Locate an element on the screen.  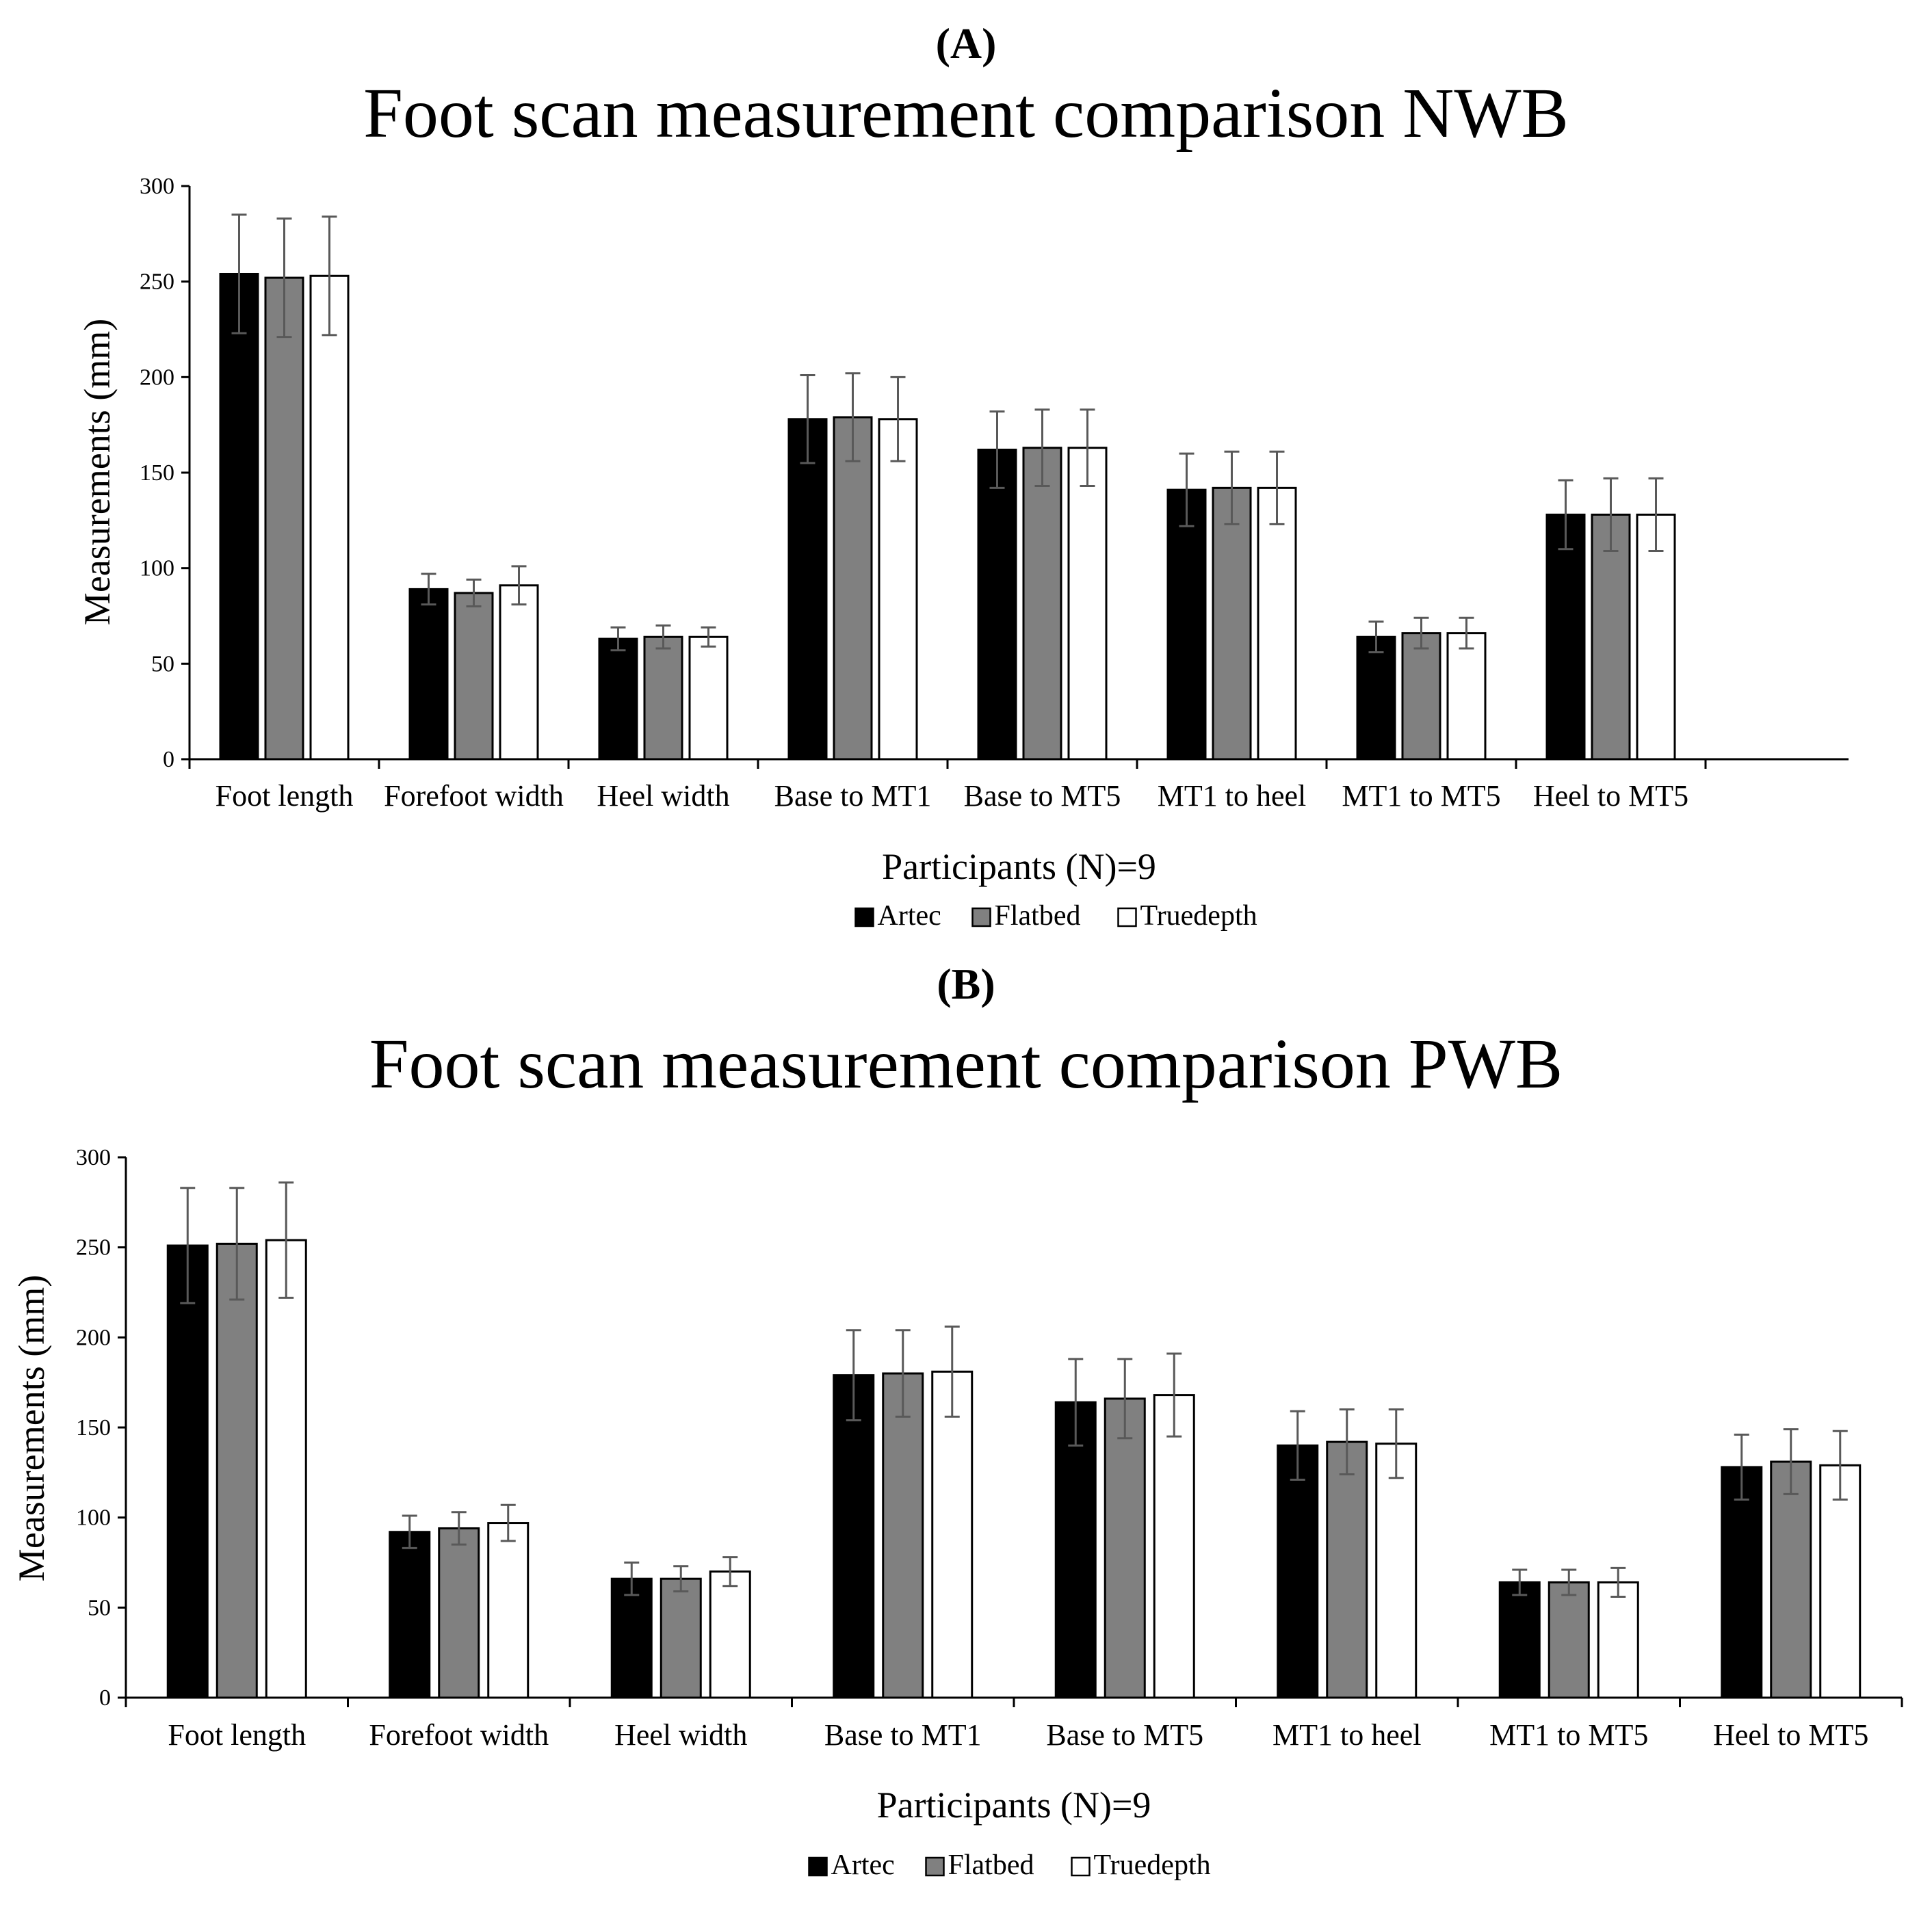
panel-b-legend-label-truedepth: Truedepth is located at coordinates (1152, 1865).